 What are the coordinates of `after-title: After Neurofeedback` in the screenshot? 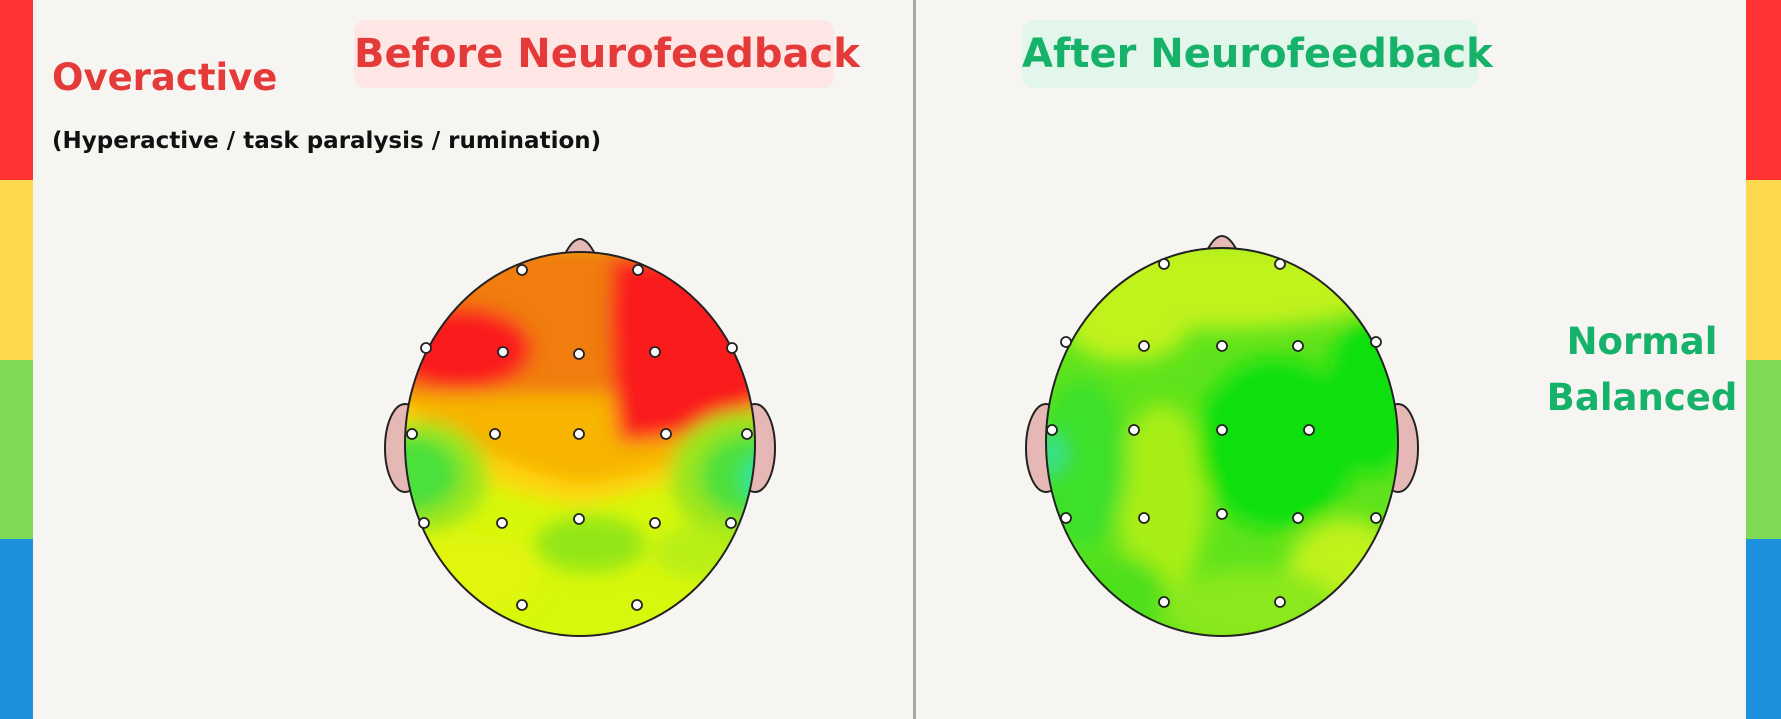 It's located at (1257, 54).